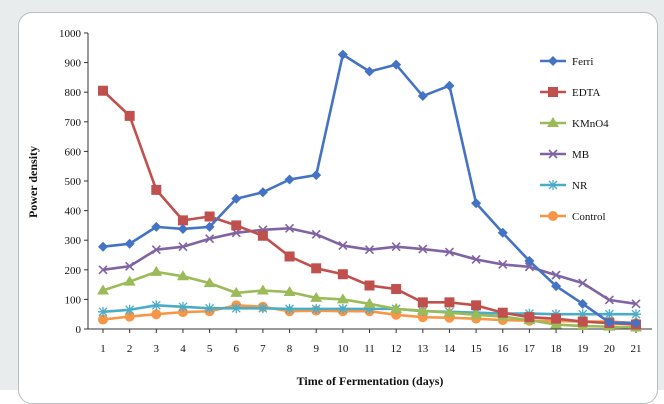  I want to click on legend-item-kmno4: KMnO4, so click(574, 123).